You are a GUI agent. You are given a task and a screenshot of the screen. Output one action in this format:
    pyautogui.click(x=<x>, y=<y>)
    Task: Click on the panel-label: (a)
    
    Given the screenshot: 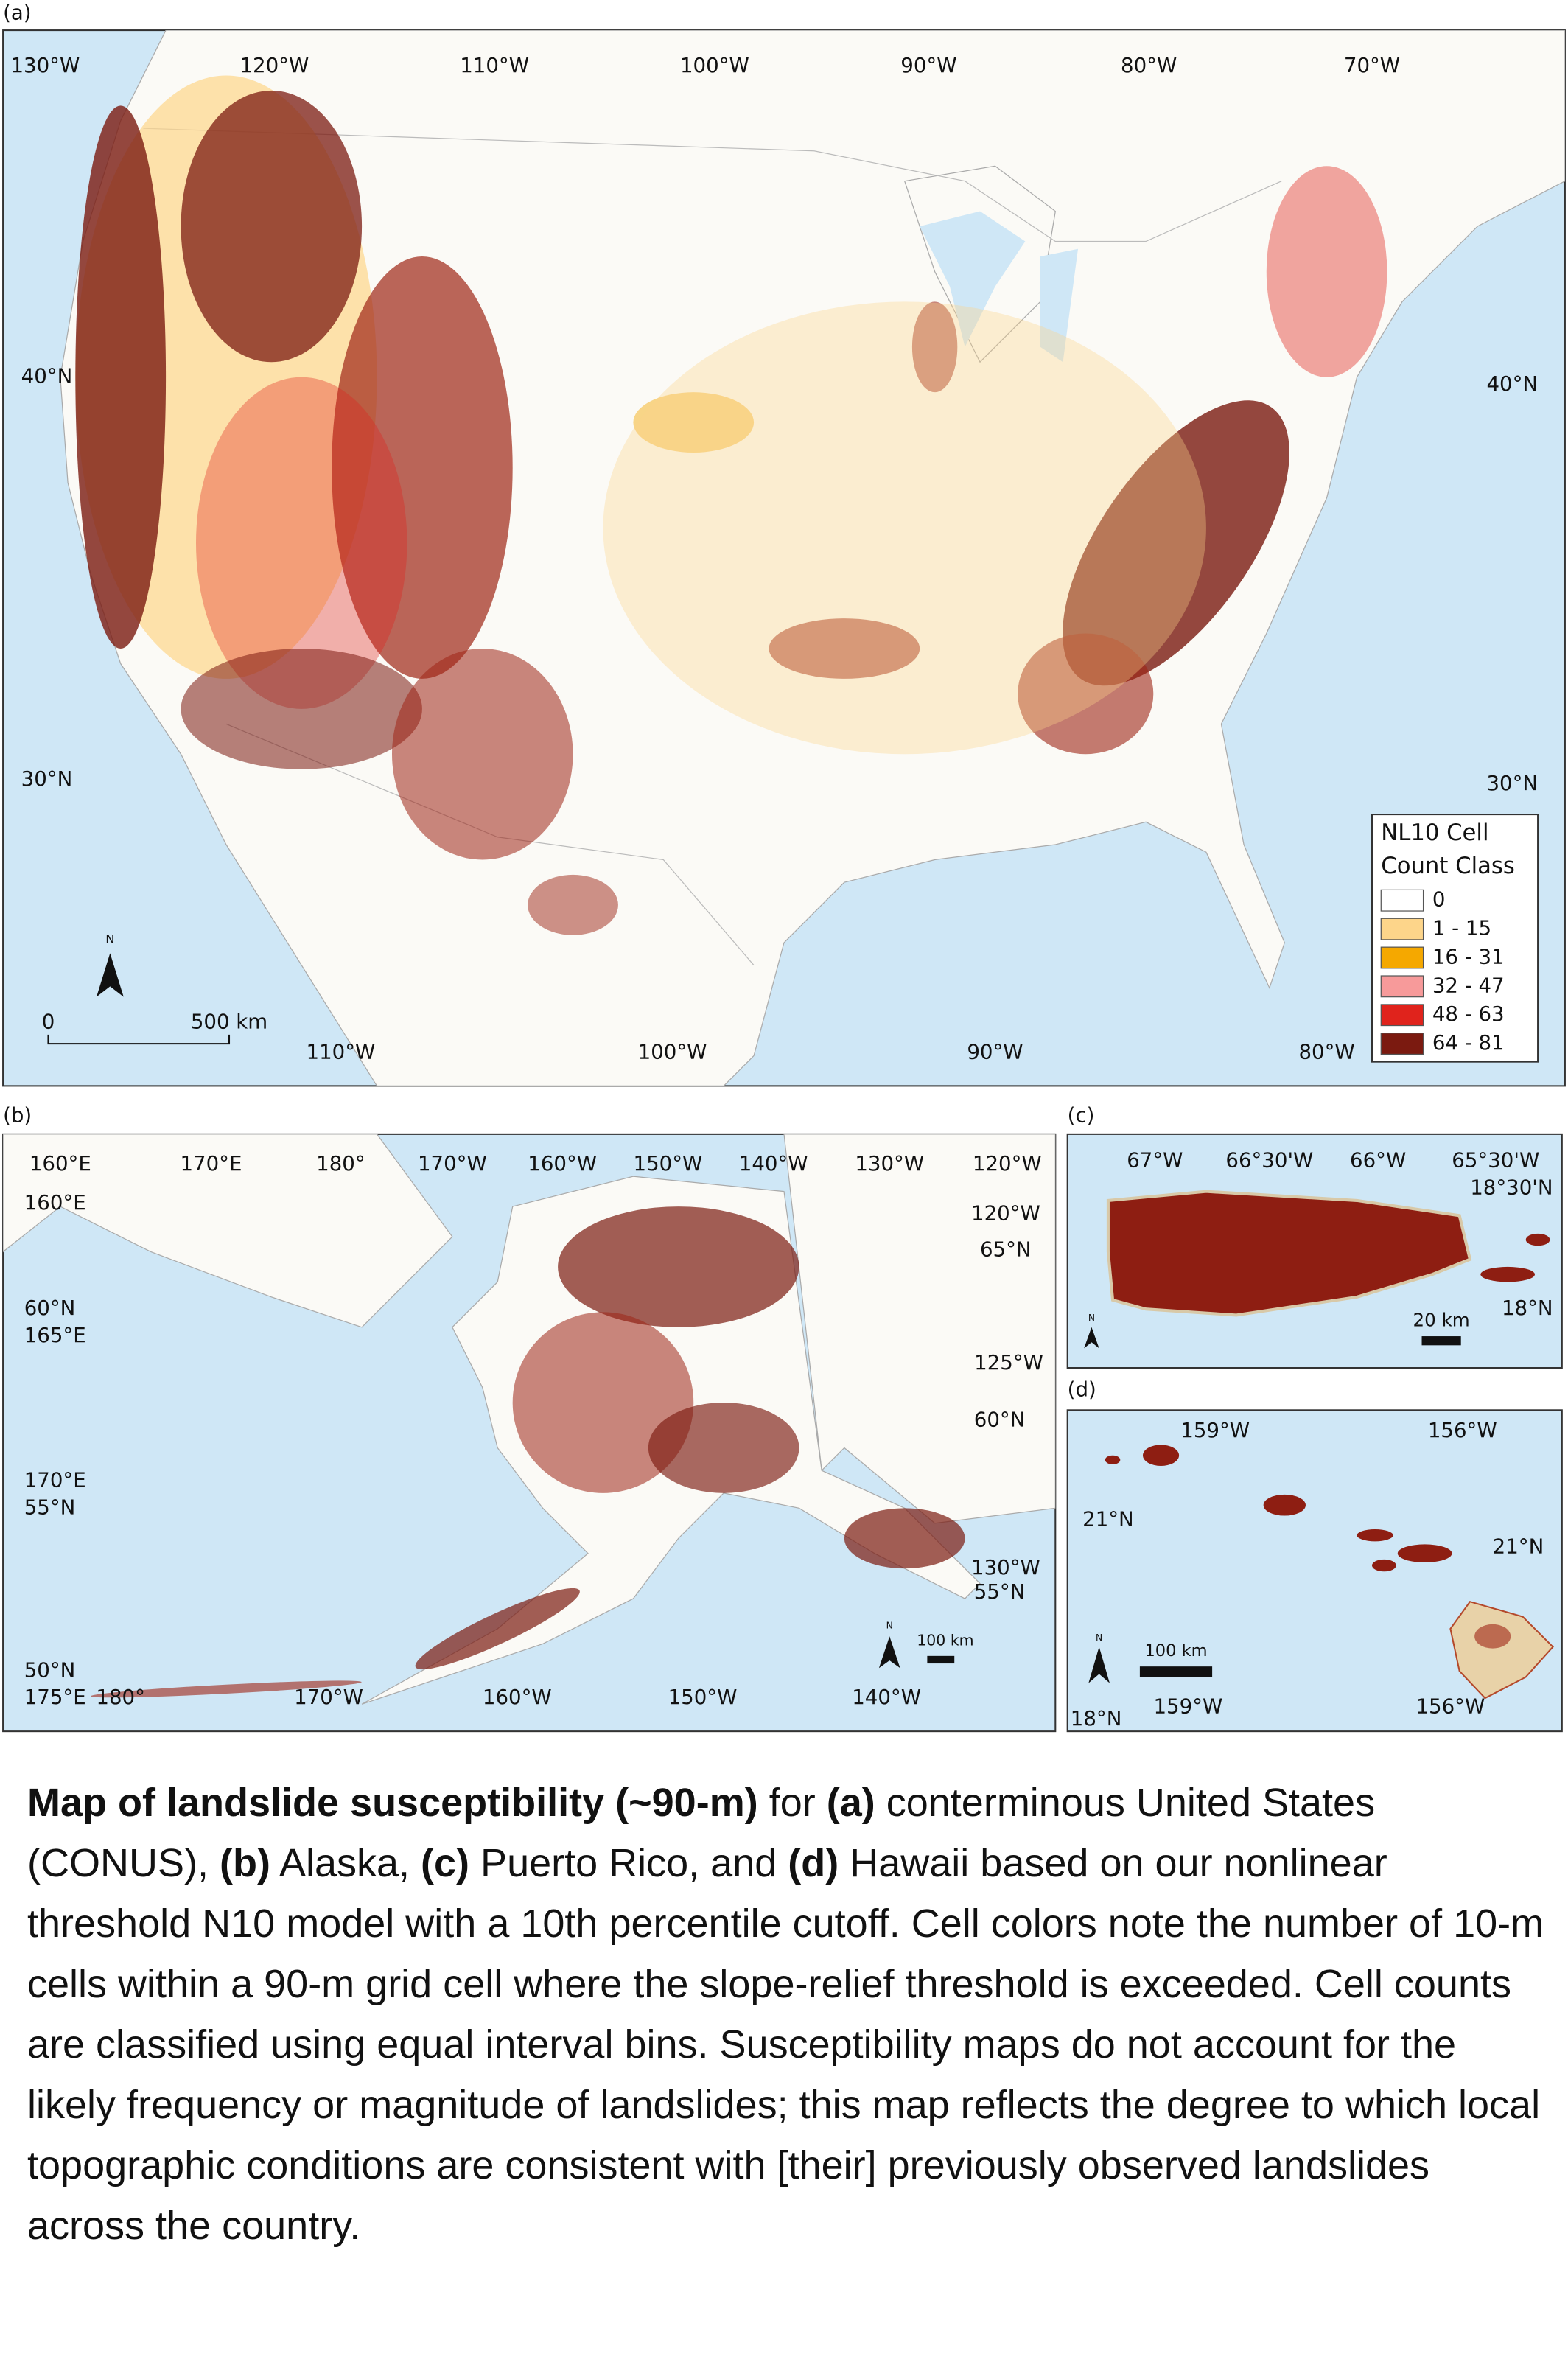 What is the action you would take?
    pyautogui.click(x=17, y=13)
    